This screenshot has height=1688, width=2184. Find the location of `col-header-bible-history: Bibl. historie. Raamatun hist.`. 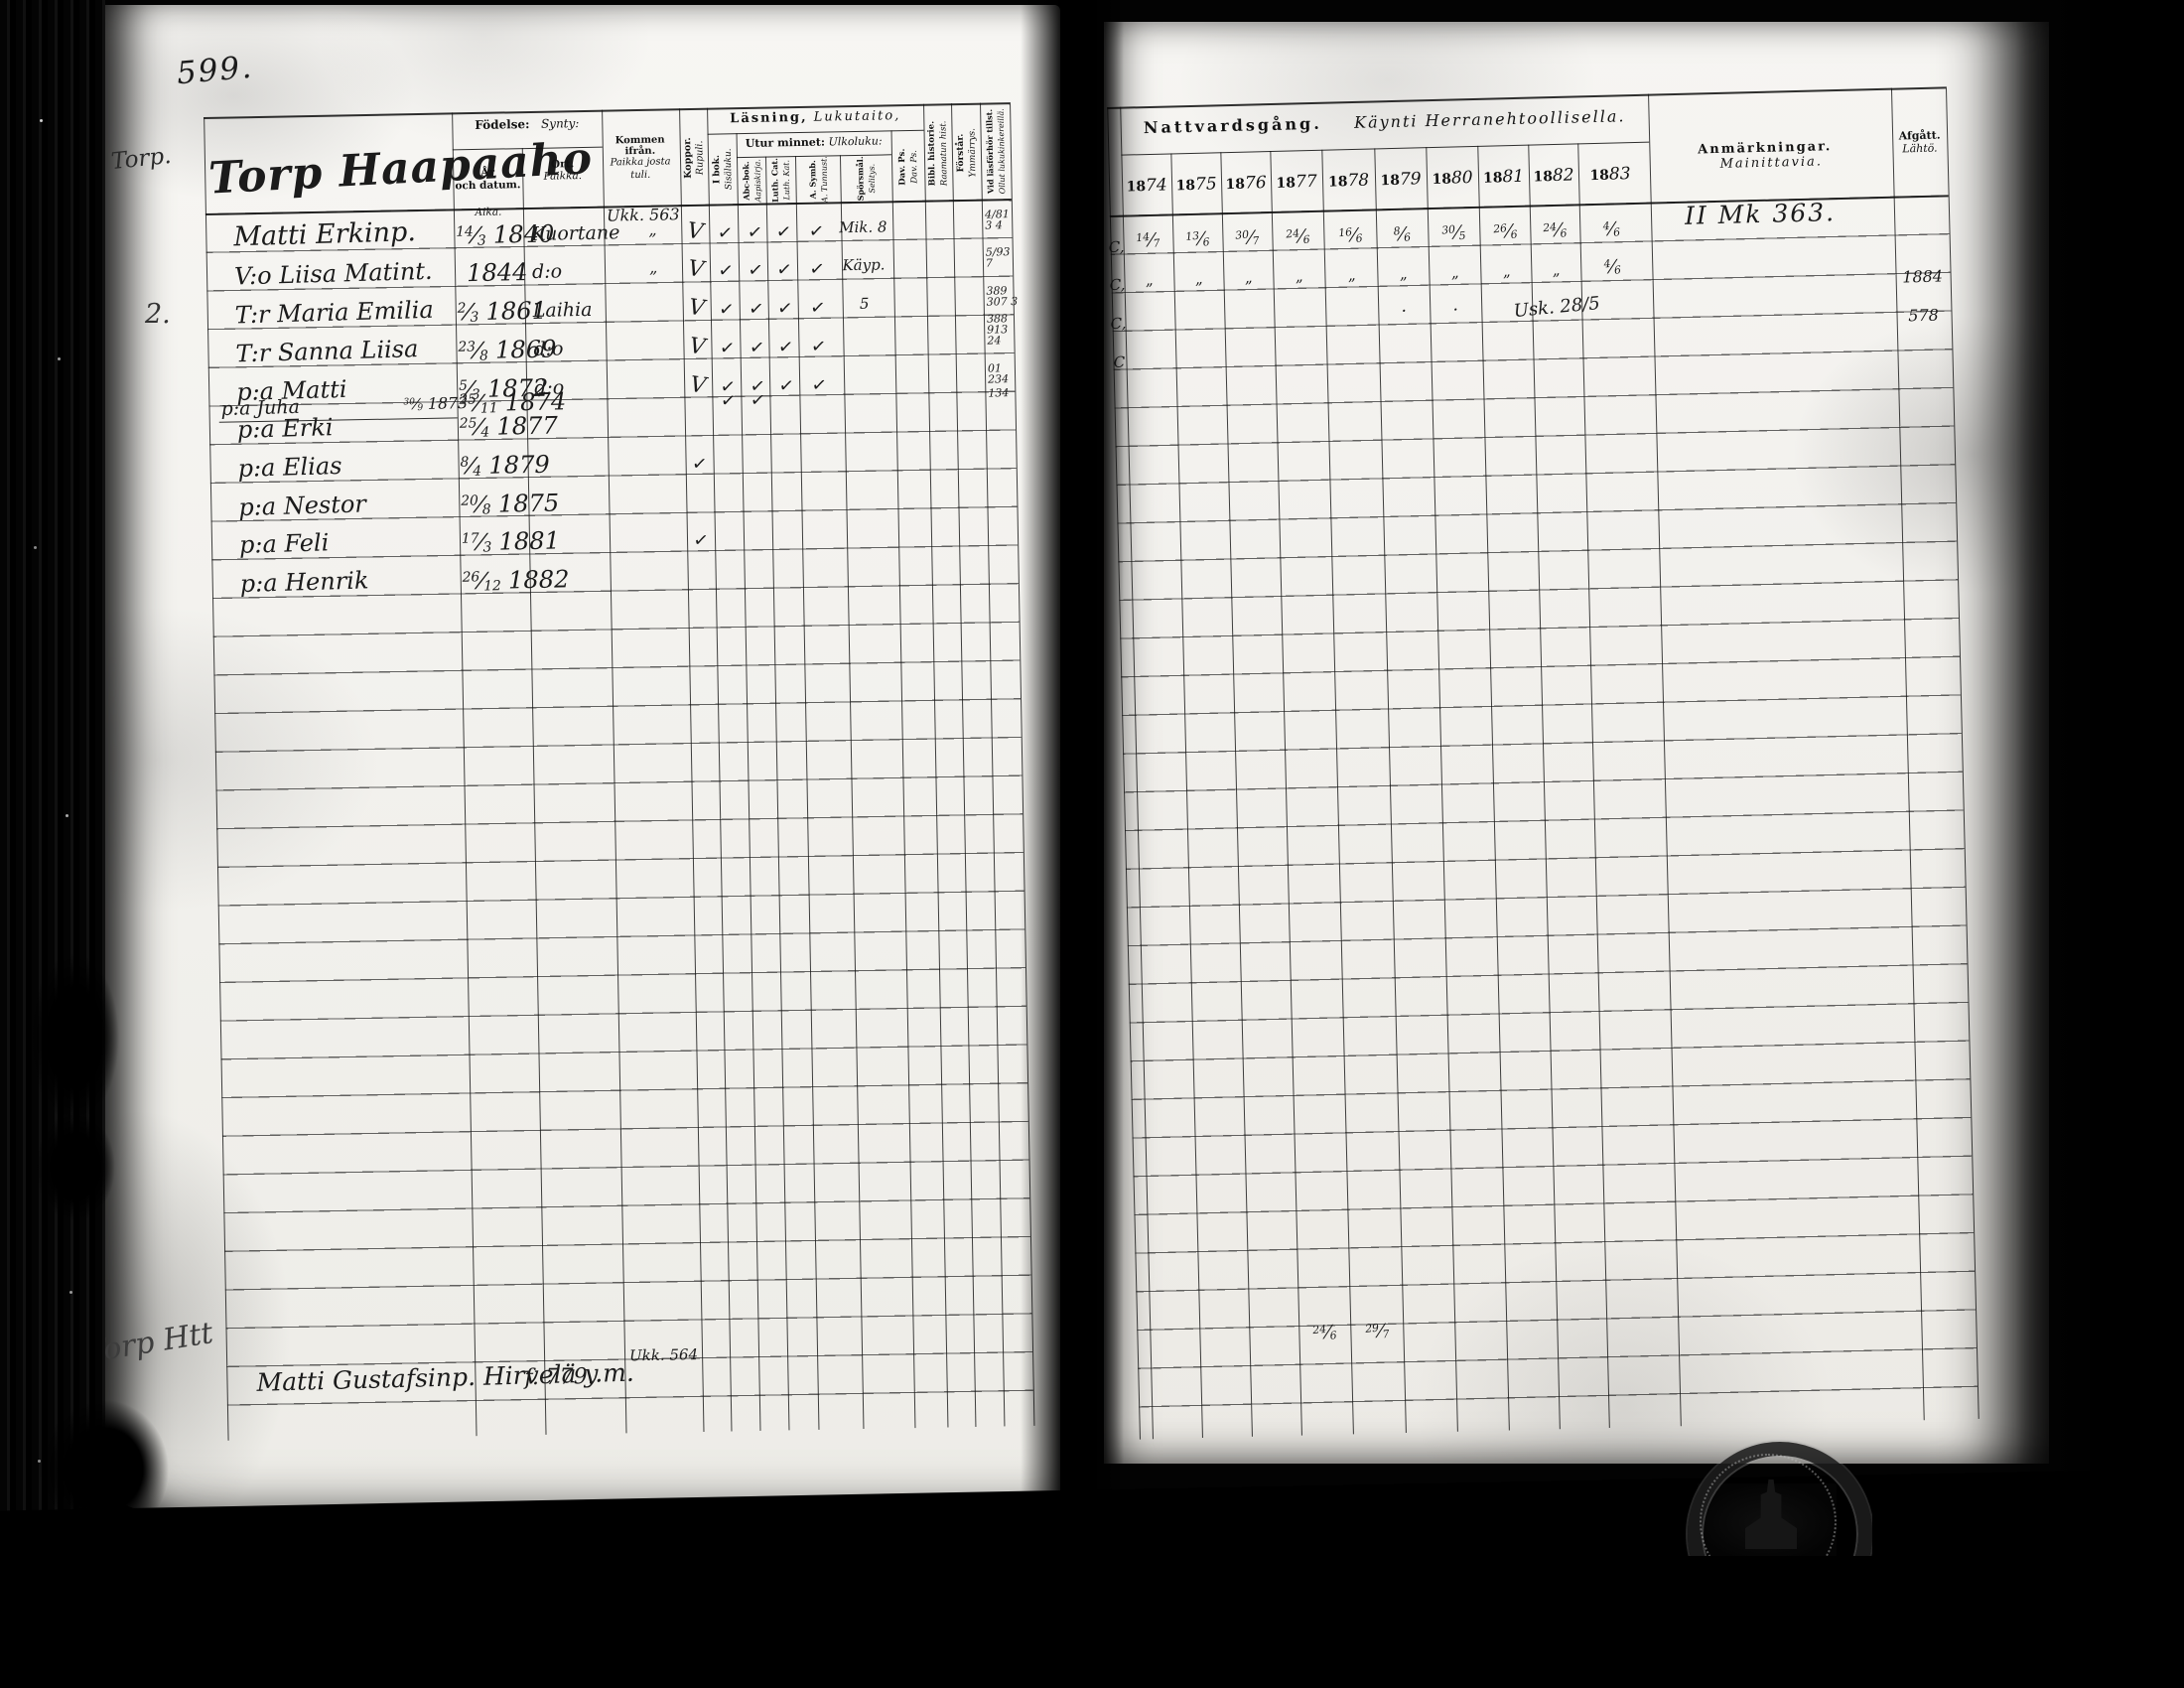

col-header-bible-history: Bibl. historie. Raamatun hist. is located at coordinates (938, 152).